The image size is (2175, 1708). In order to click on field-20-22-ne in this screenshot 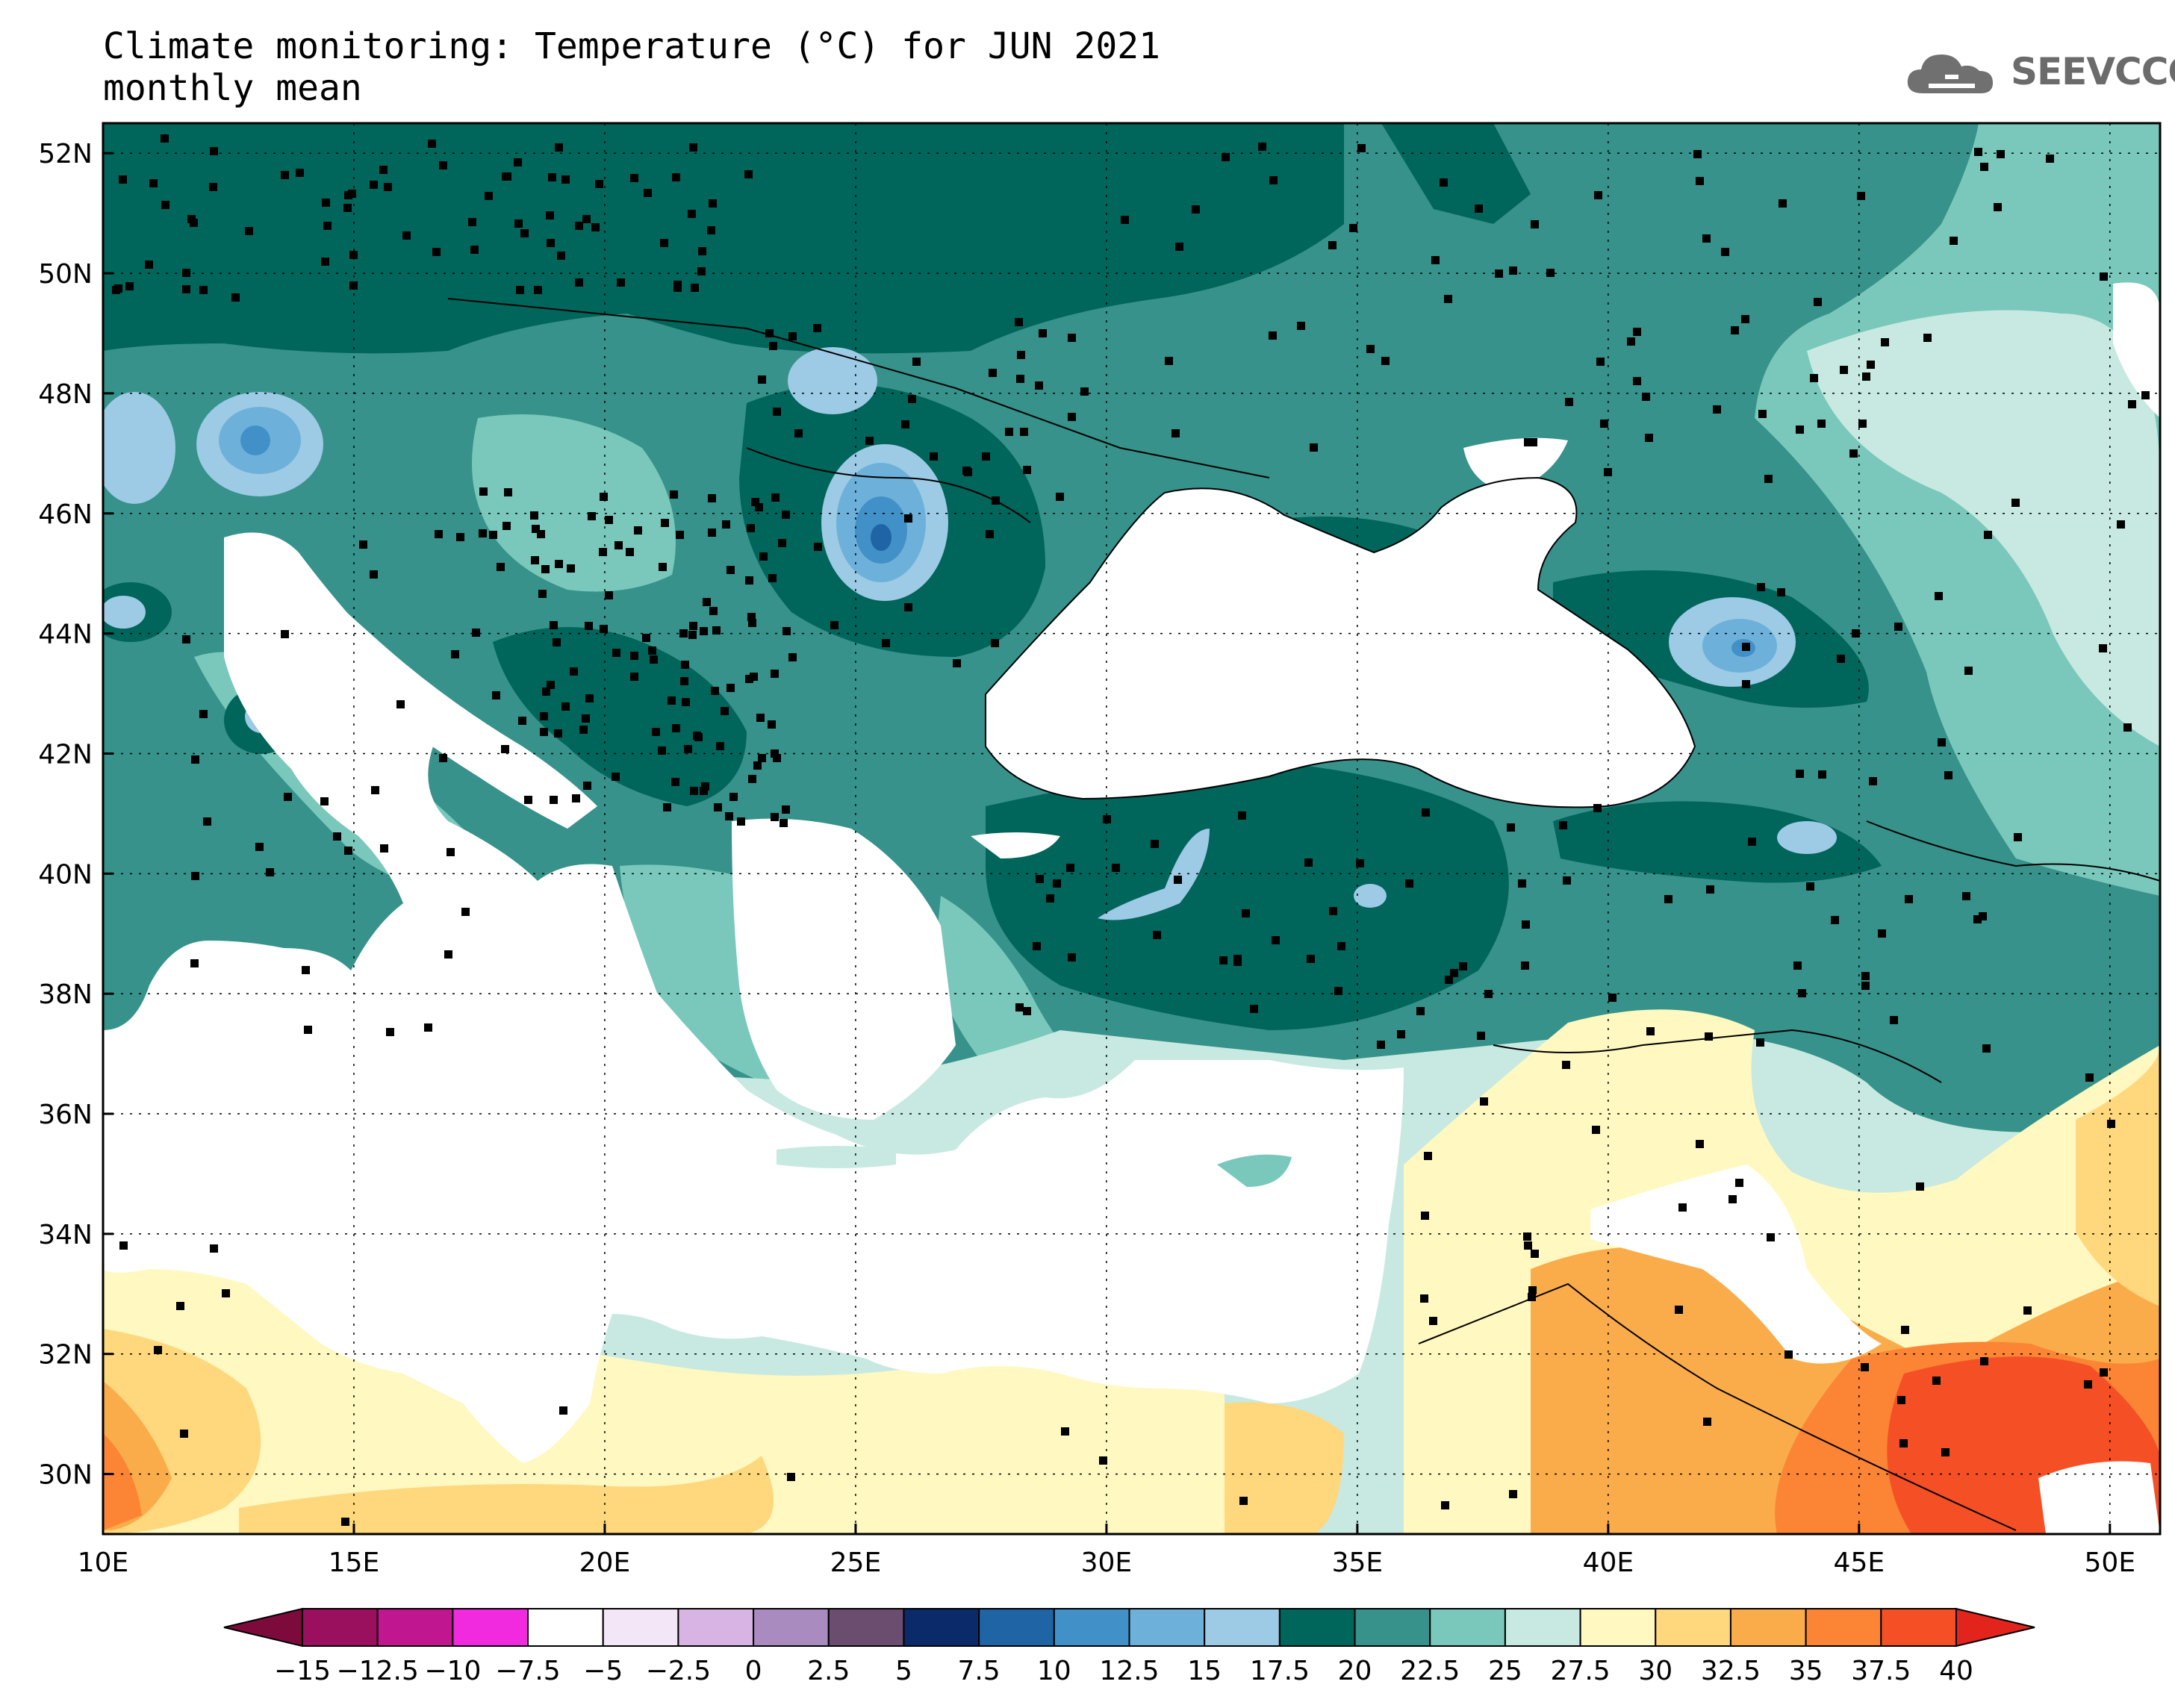, I will do `click(1456, 173)`.